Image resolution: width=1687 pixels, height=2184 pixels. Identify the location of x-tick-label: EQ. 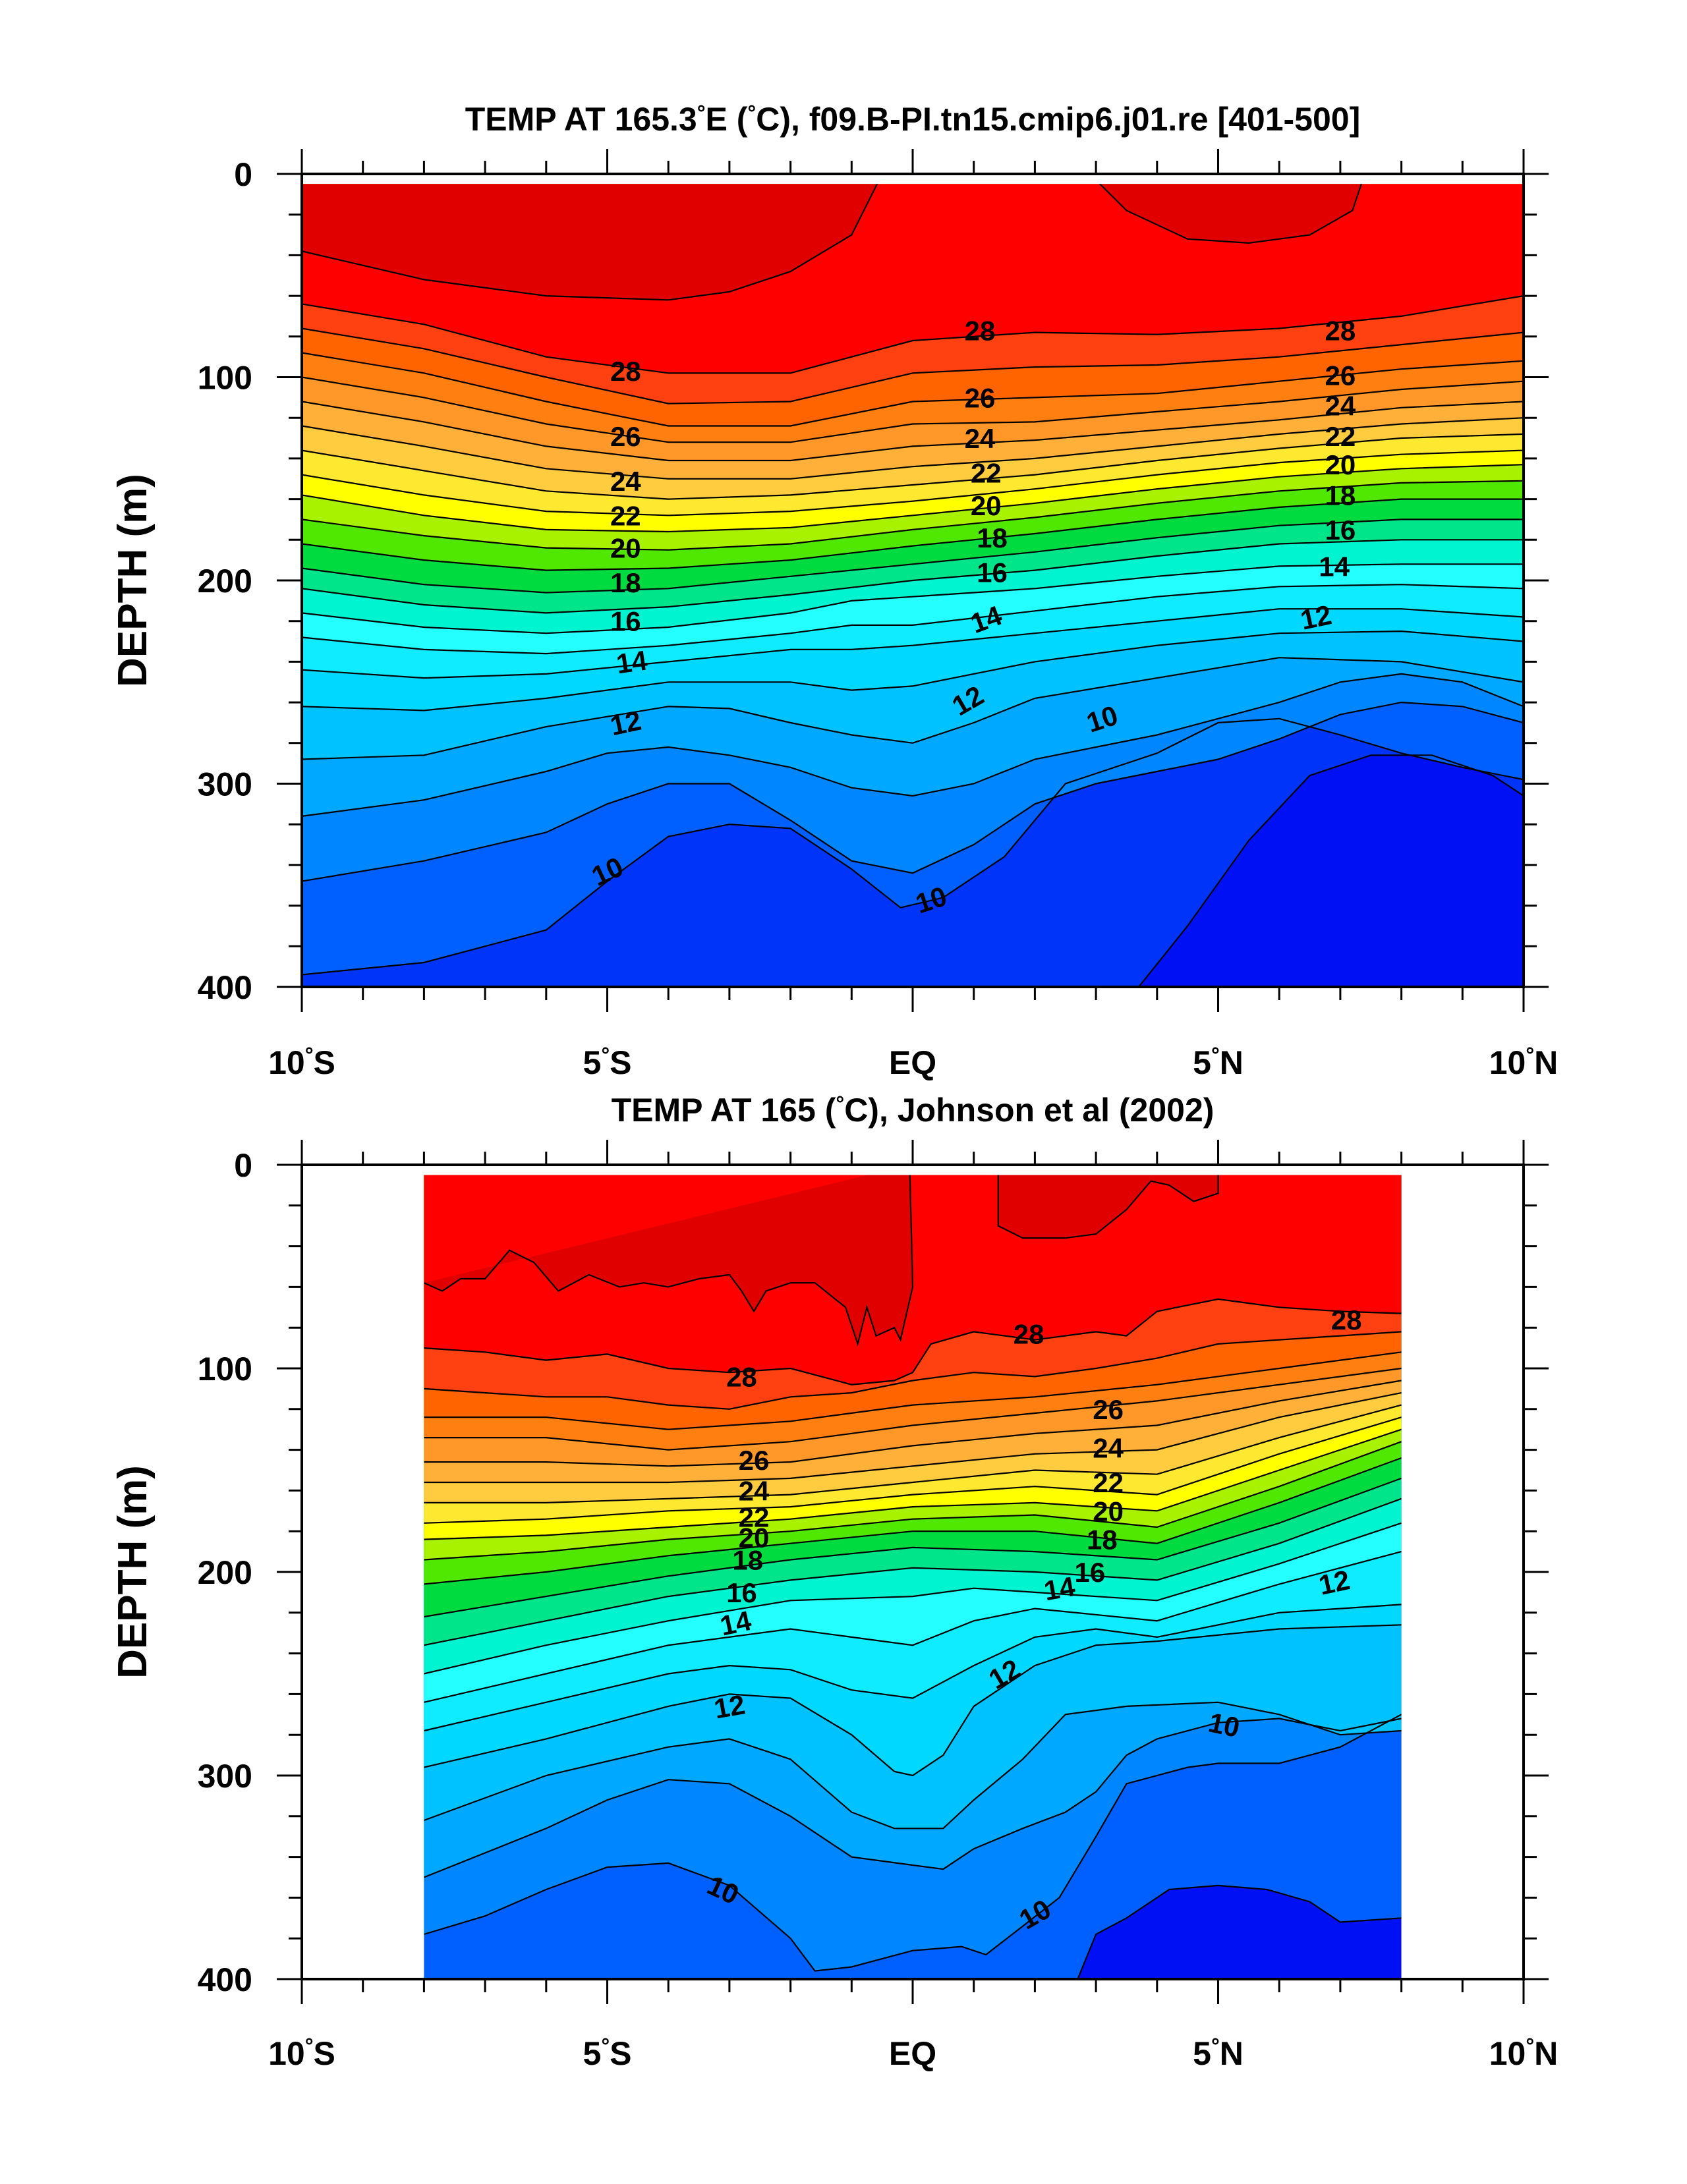
(912, 1062).